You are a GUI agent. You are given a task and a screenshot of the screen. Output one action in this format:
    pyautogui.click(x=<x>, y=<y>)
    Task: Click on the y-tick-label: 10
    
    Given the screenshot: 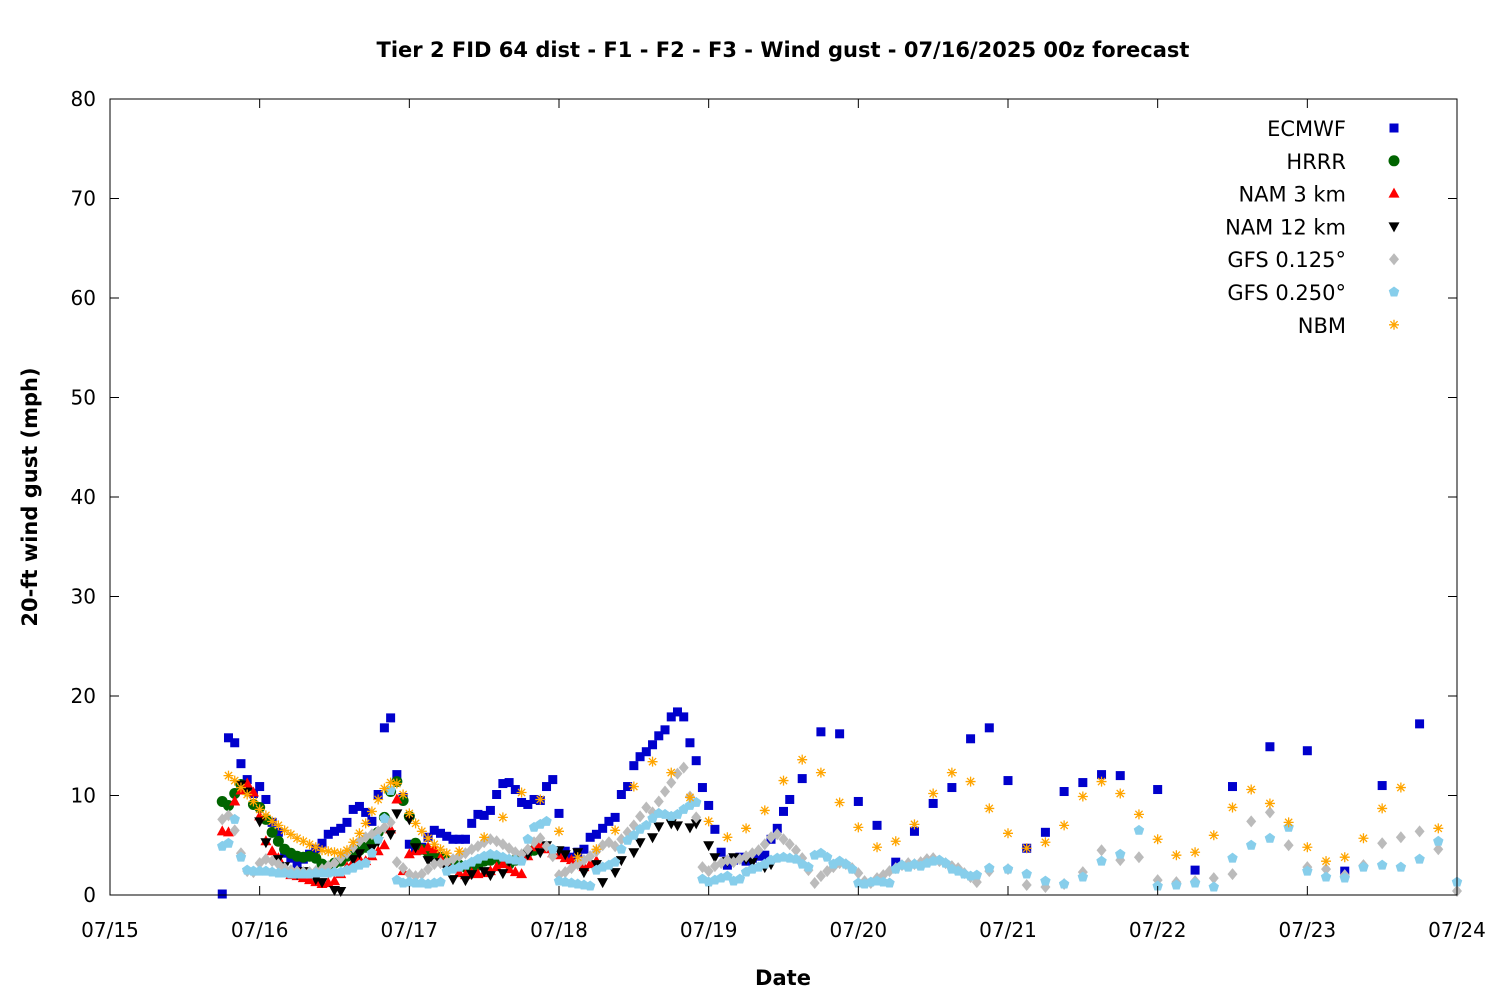 What is the action you would take?
    pyautogui.click(x=83, y=796)
    